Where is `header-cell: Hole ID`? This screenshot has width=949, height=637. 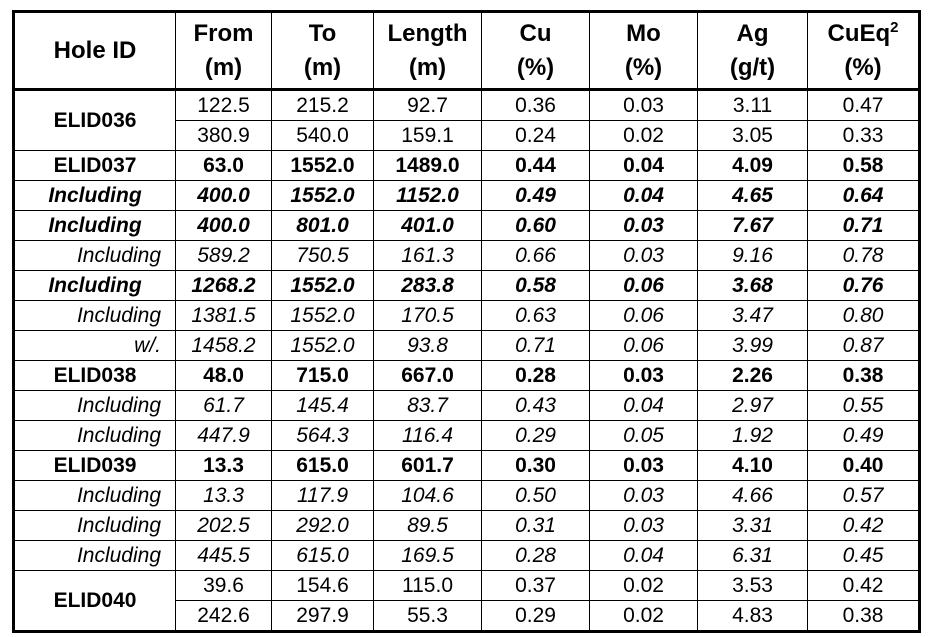 header-cell: Hole ID is located at coordinates (94, 51).